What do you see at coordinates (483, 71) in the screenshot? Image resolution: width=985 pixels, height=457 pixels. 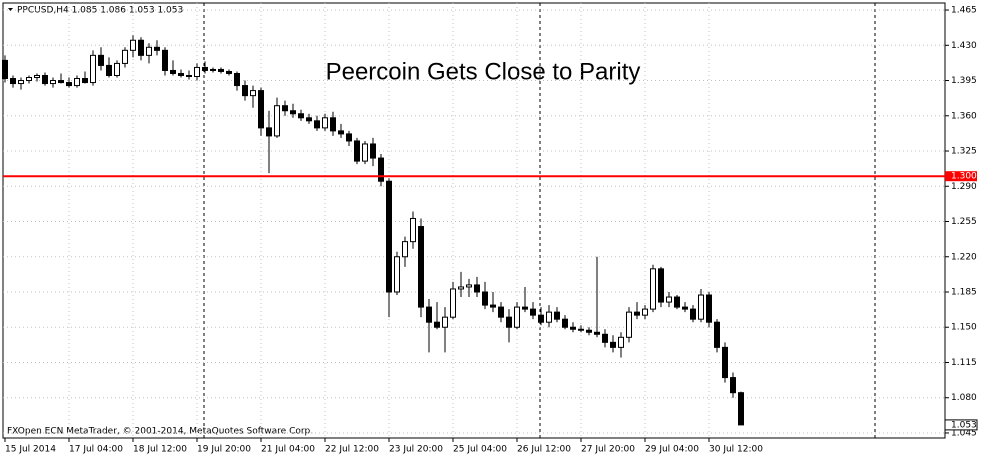 I see `chart-title: Peercoin Gets Close to Parity` at bounding box center [483, 71].